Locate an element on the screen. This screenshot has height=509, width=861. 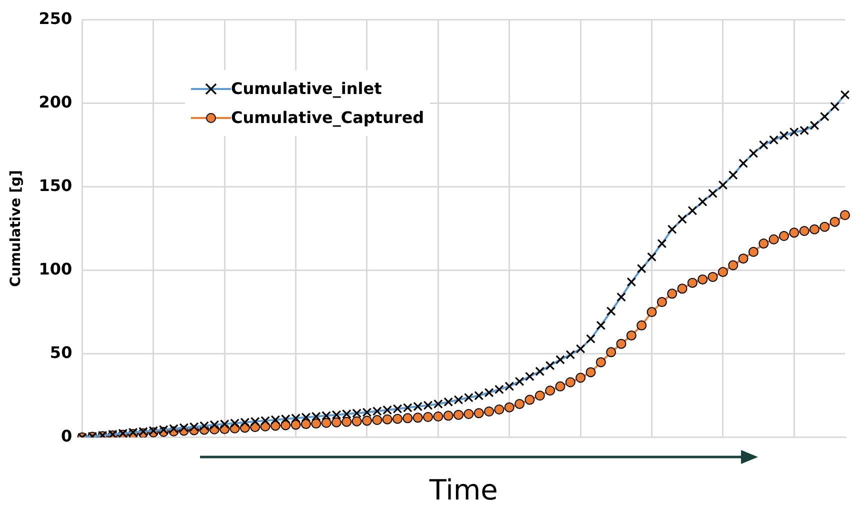
y-tick-label: 150 is located at coordinates (55, 185).